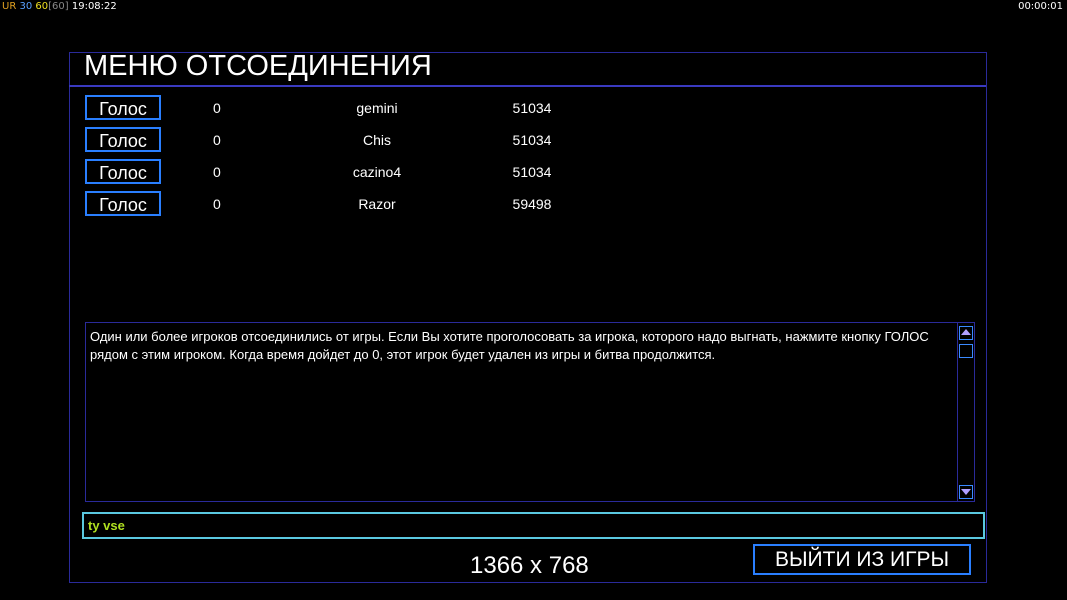 This screenshot has width=1067, height=600. Describe the element at coordinates (533, 525) in the screenshot. I see `chat-input` at that location.